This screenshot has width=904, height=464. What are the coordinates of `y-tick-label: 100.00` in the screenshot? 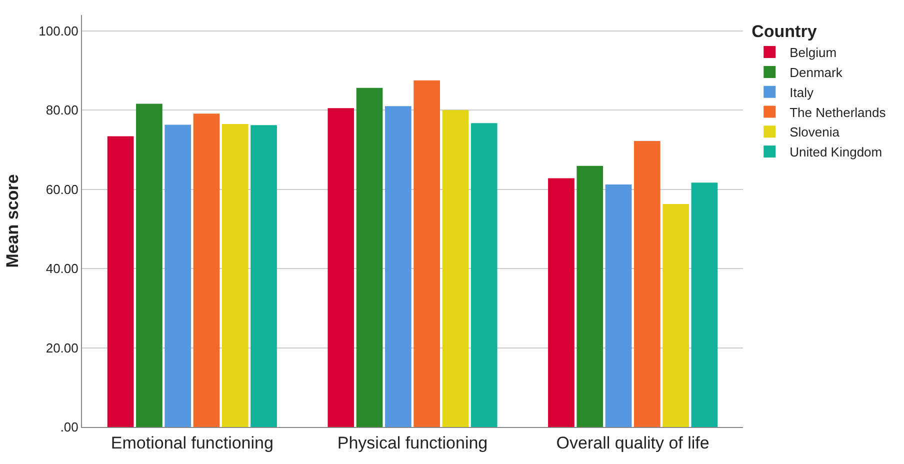 It's located at (58, 30).